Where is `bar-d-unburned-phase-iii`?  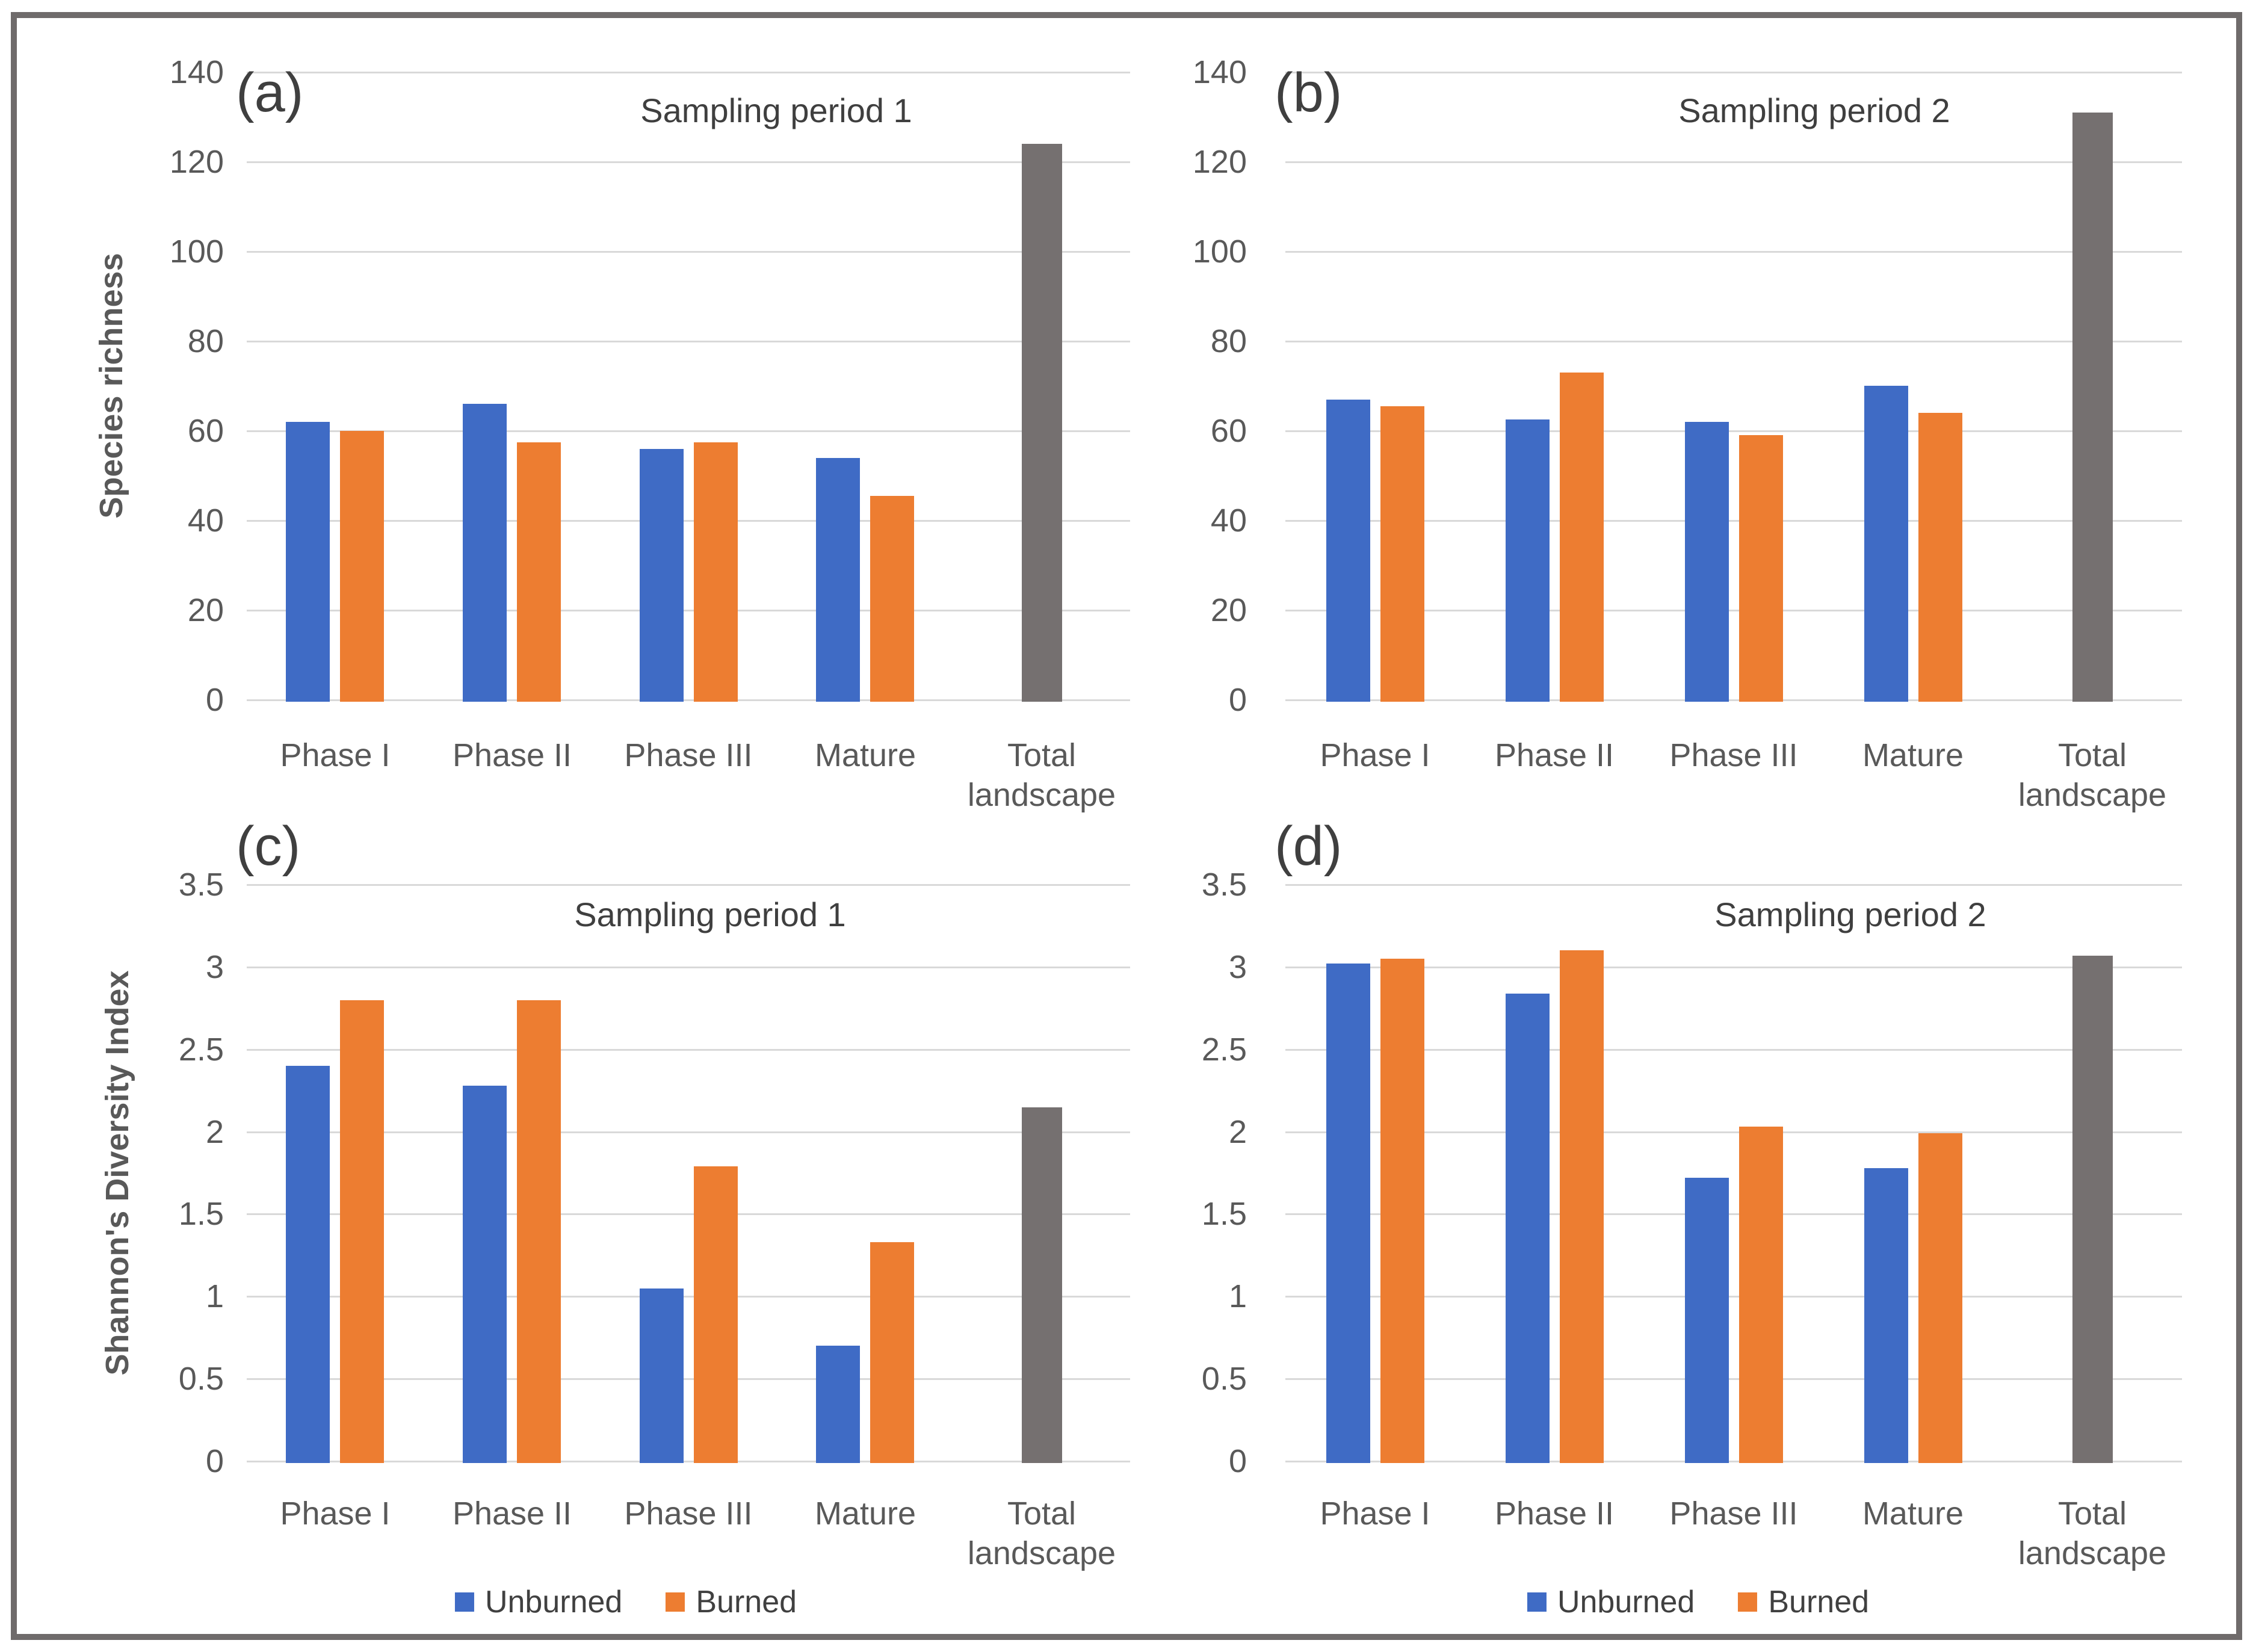 bar-d-unburned-phase-iii is located at coordinates (1707, 1320).